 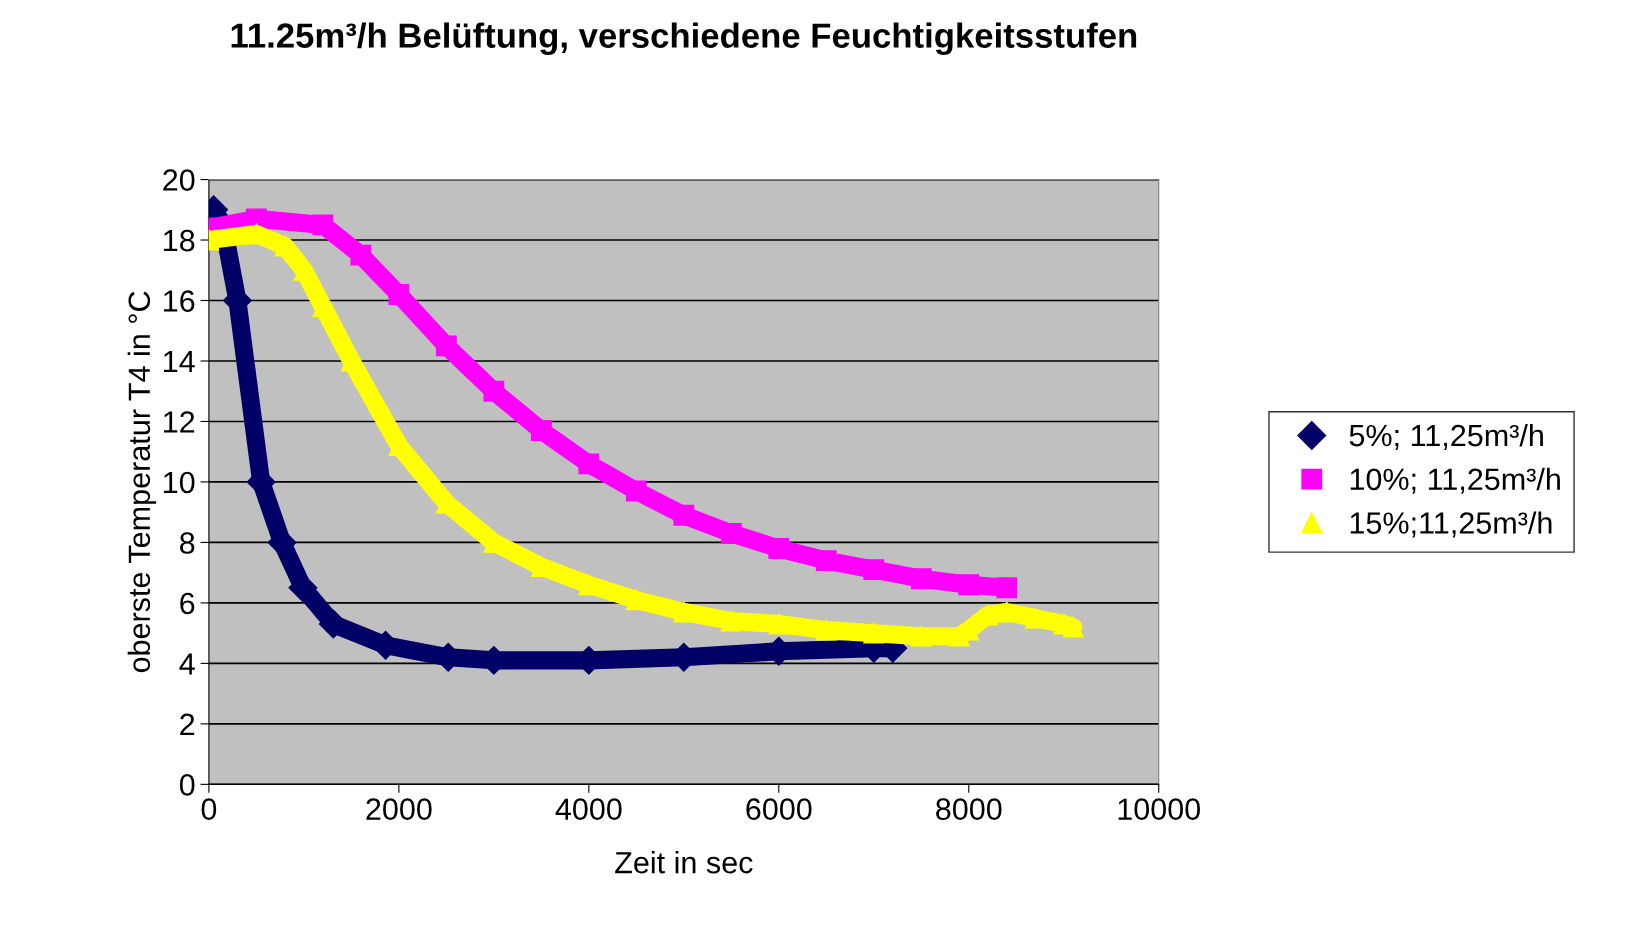 I want to click on legend-label: 15%;11,25m³/h, so click(x=1451, y=524).